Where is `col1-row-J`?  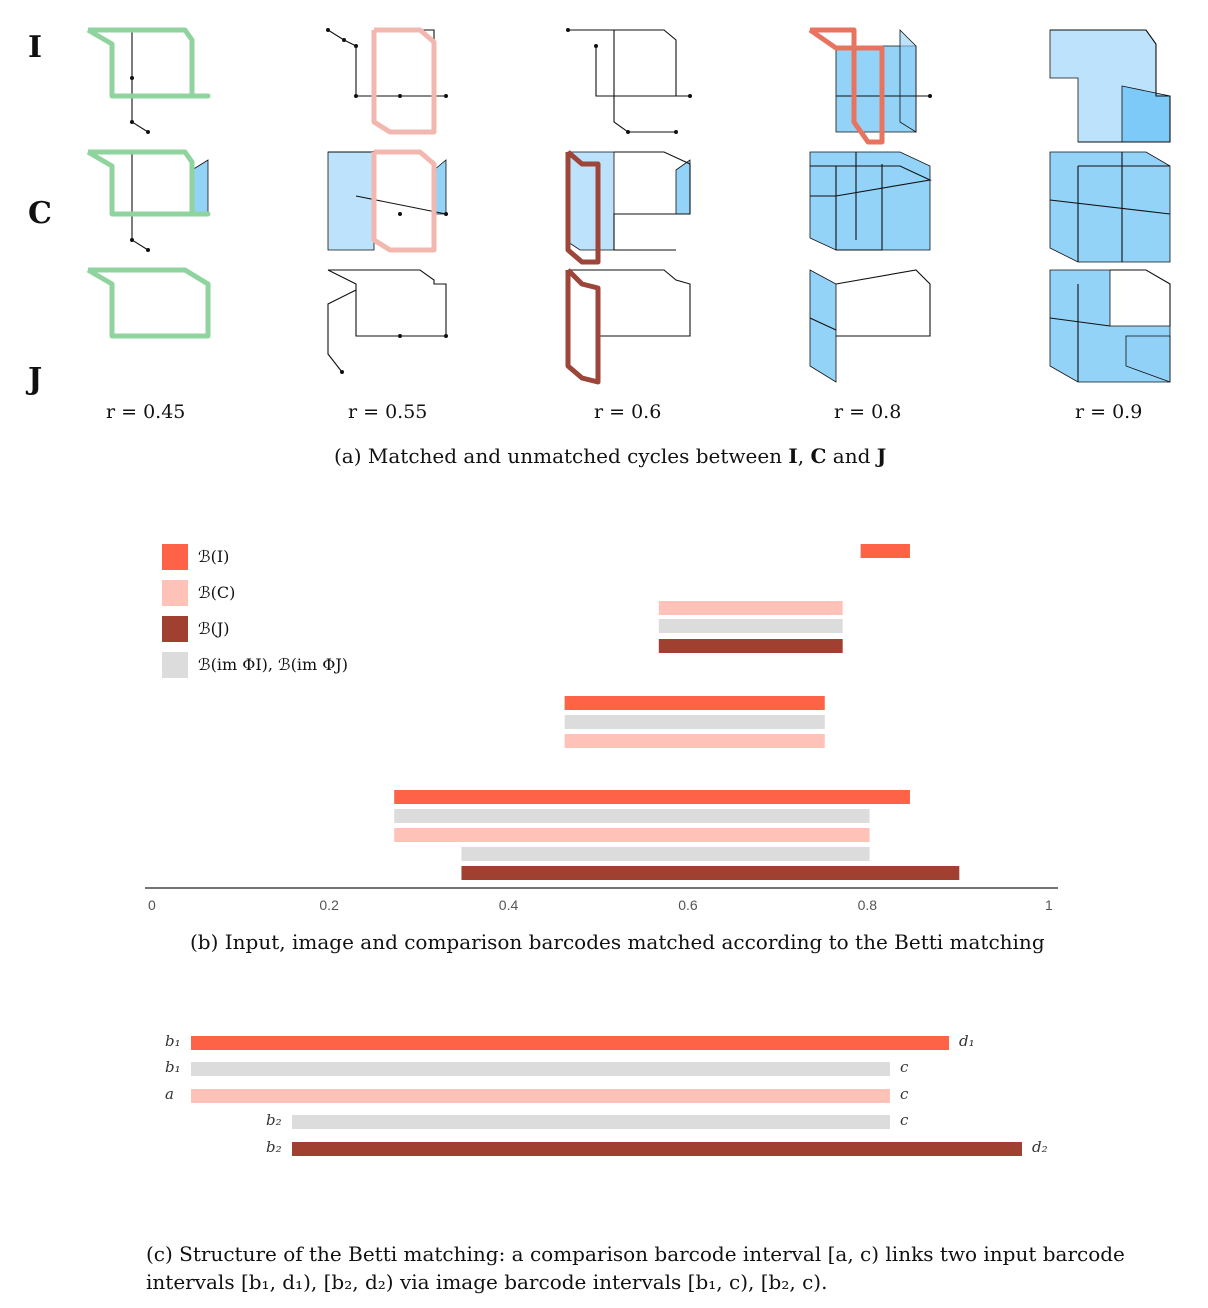
col1-row-J is located at coordinates (148, 303).